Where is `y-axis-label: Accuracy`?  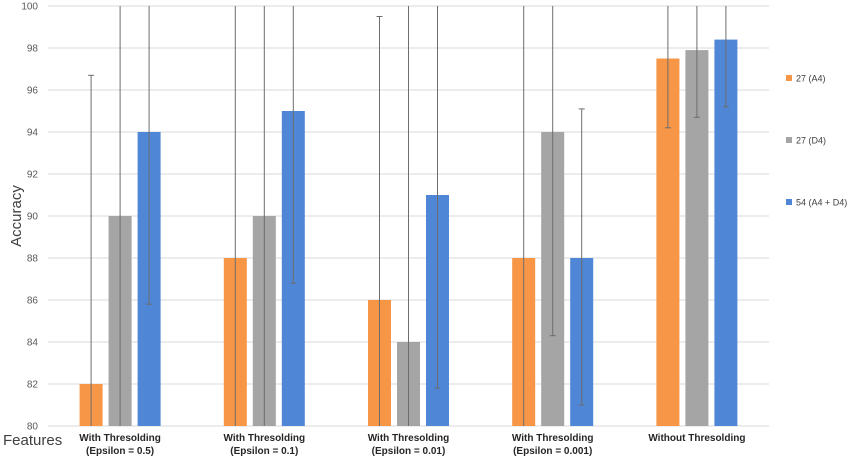 y-axis-label: Accuracy is located at coordinates (16, 216).